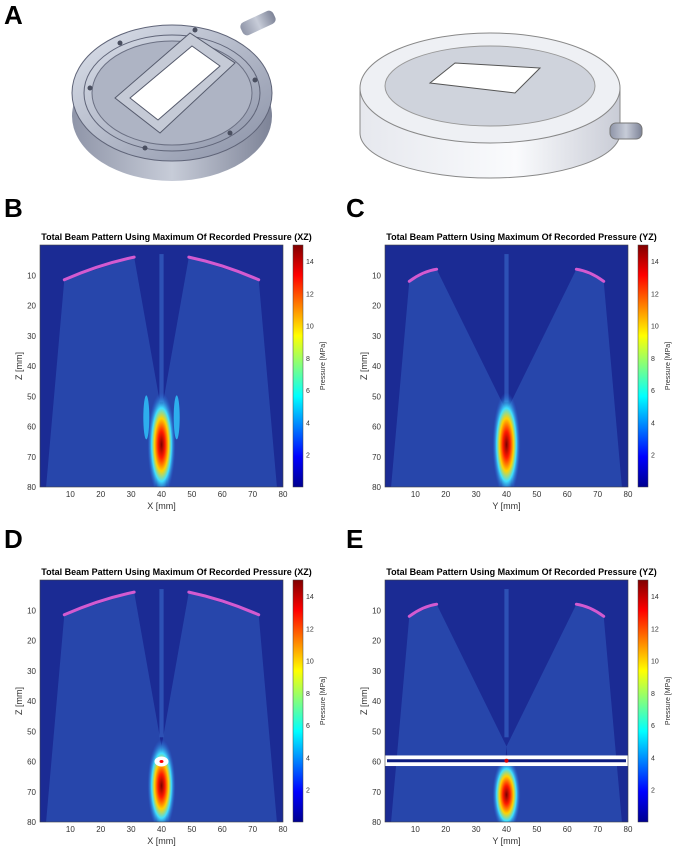 This screenshot has height=848, width=685. What do you see at coordinates (222, 829) in the screenshot?
I see `x-tick-label: 60` at bounding box center [222, 829].